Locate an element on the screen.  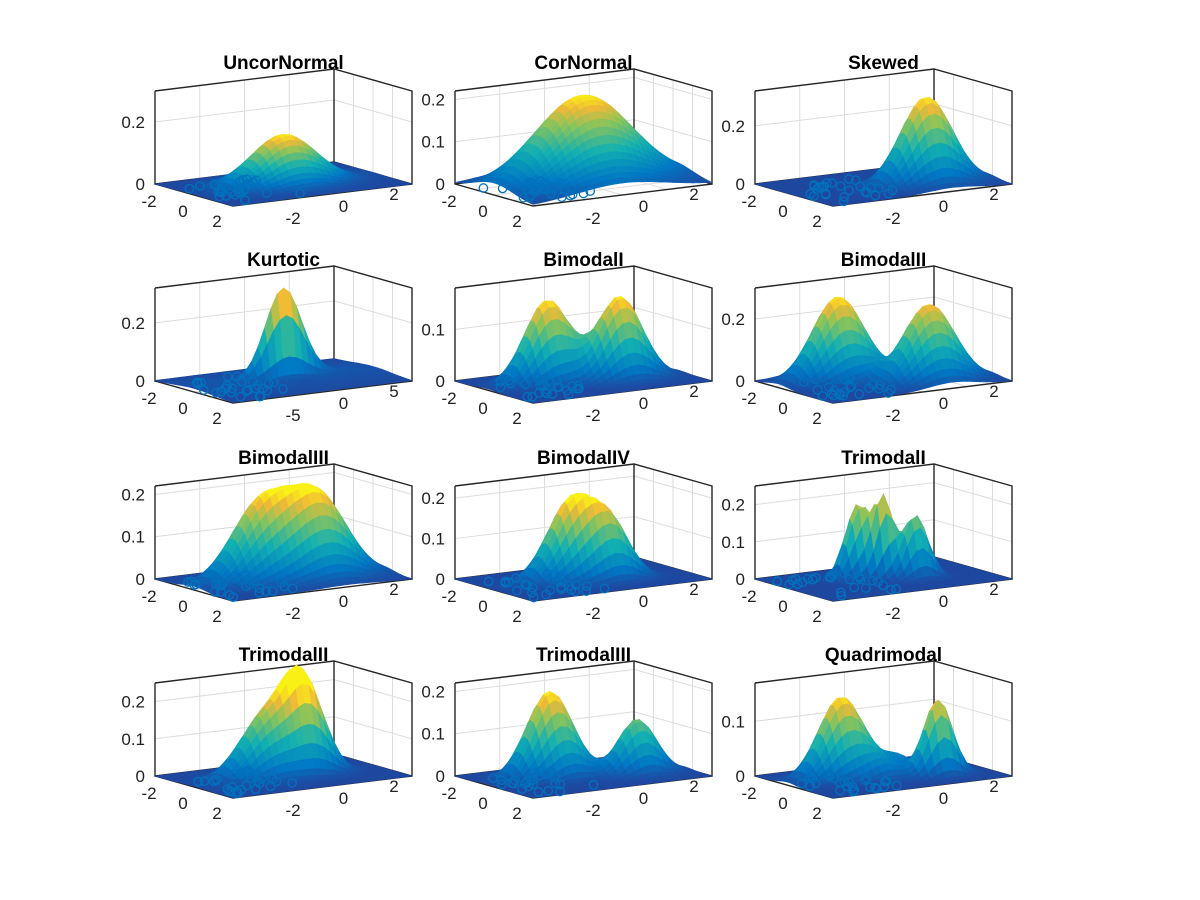
subplot-title: BimodalII is located at coordinates (884, 260).